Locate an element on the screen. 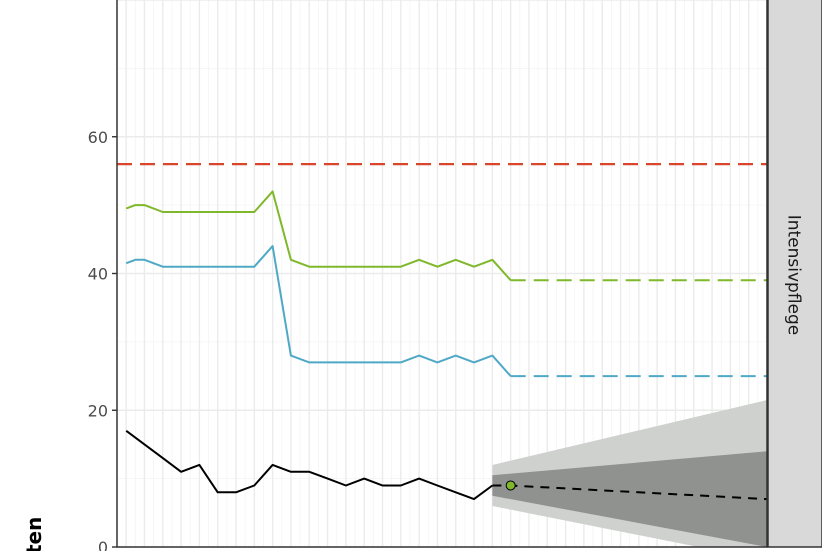  points is located at coordinates (510, 485).